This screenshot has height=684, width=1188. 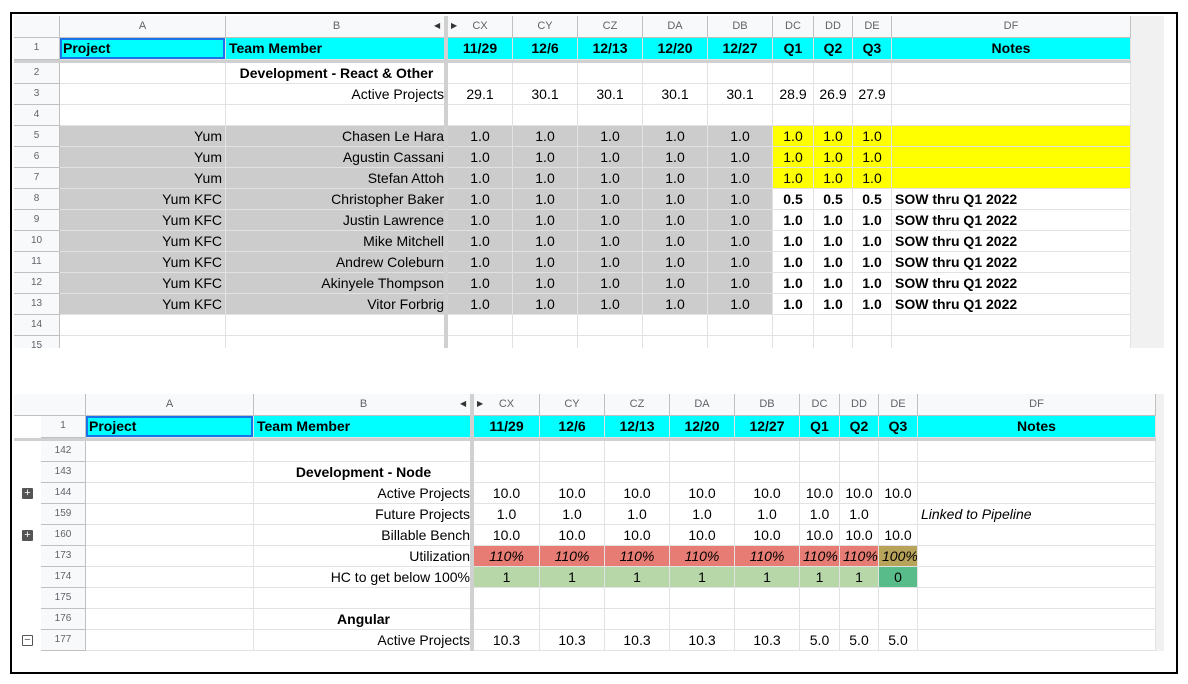 I want to click on cell-dd143, so click(x=859, y=472).